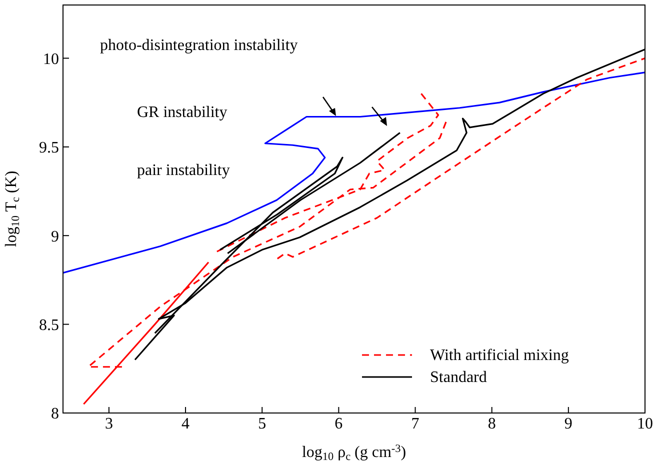 The height and width of the screenshot is (473, 657). What do you see at coordinates (108, 423) in the screenshot?
I see `x-tick-label: 3` at bounding box center [108, 423].